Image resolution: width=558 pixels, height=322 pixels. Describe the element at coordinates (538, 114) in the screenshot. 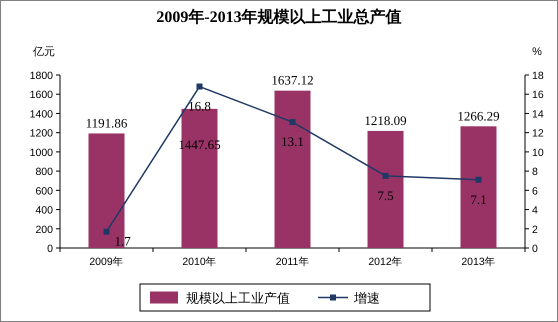

I see `y2-tick-label: 14` at that location.